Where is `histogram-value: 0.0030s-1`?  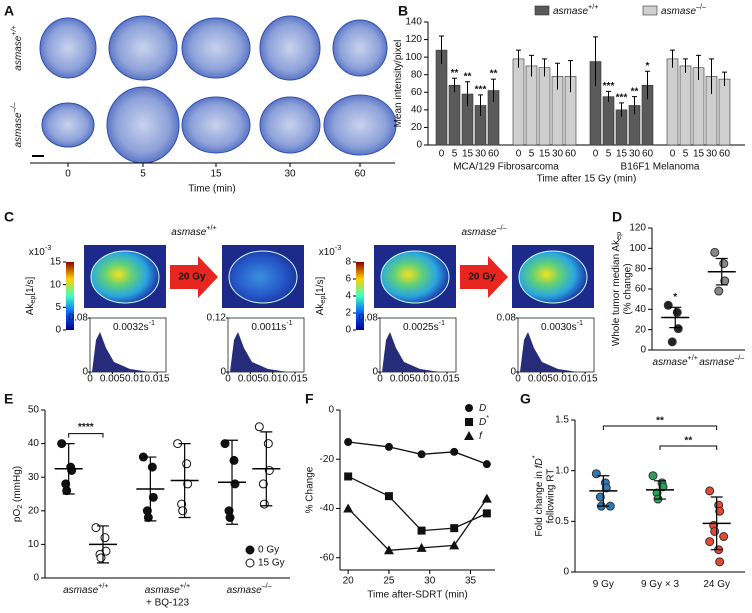 histogram-value: 0.0030s-1 is located at coordinates (562, 325).